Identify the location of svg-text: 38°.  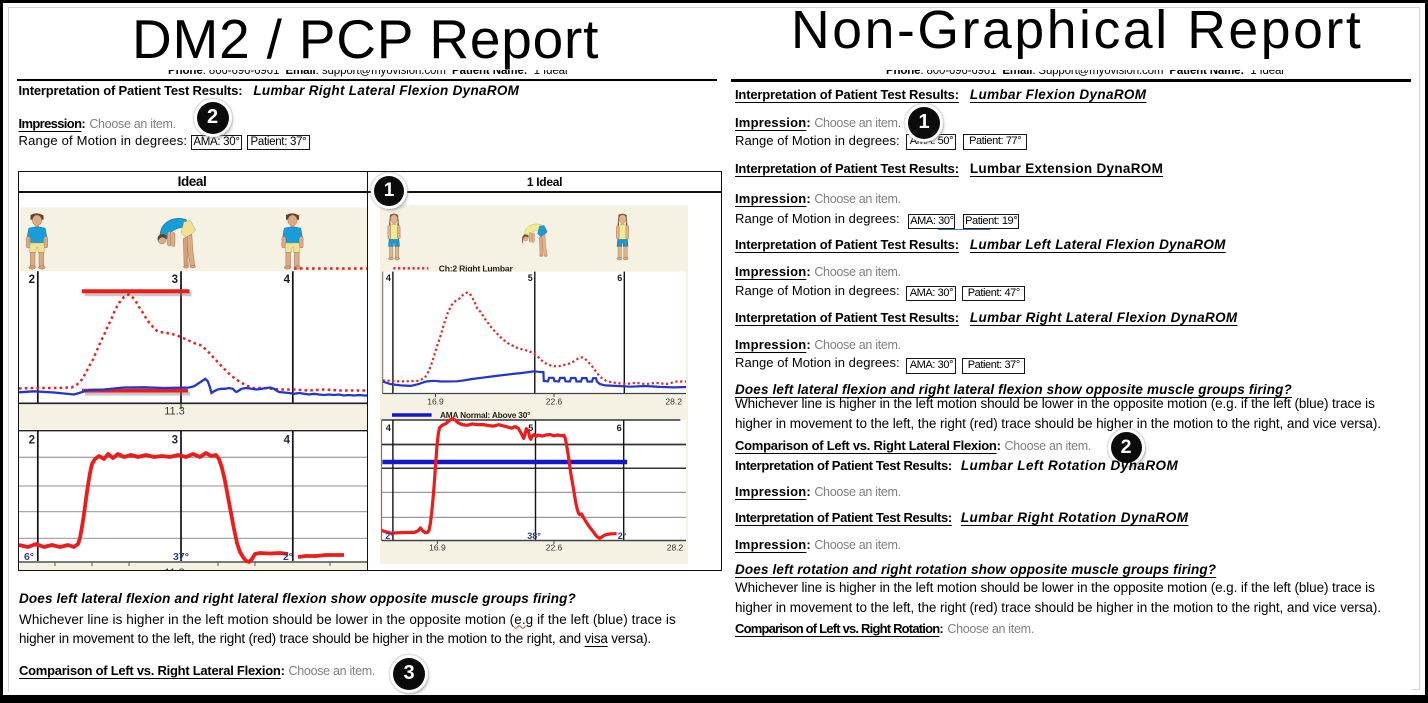
(534, 536).